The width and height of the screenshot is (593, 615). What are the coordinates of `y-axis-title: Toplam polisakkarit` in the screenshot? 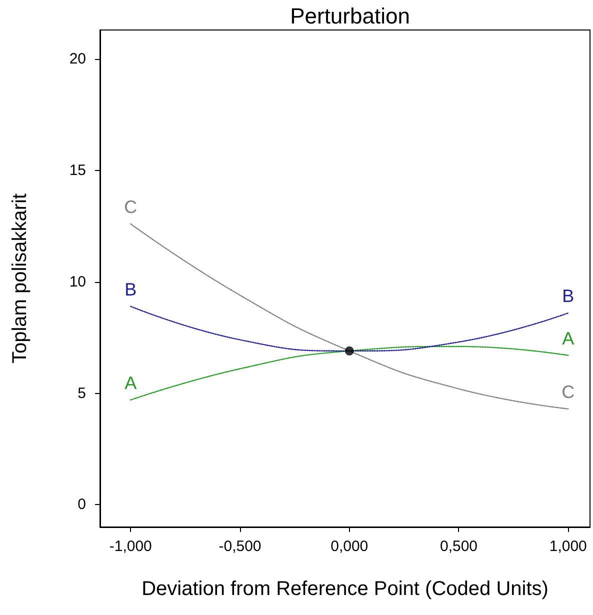 It's located at (20, 278).